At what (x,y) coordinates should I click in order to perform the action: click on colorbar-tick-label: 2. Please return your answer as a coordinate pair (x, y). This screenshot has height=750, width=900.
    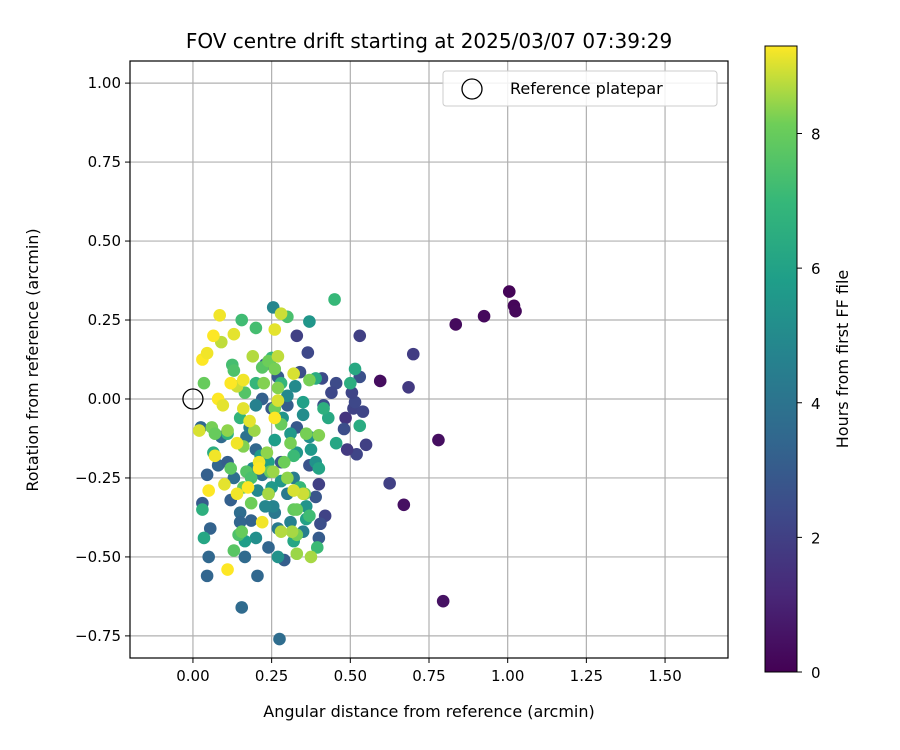
    Looking at the image, I should click on (816, 538).